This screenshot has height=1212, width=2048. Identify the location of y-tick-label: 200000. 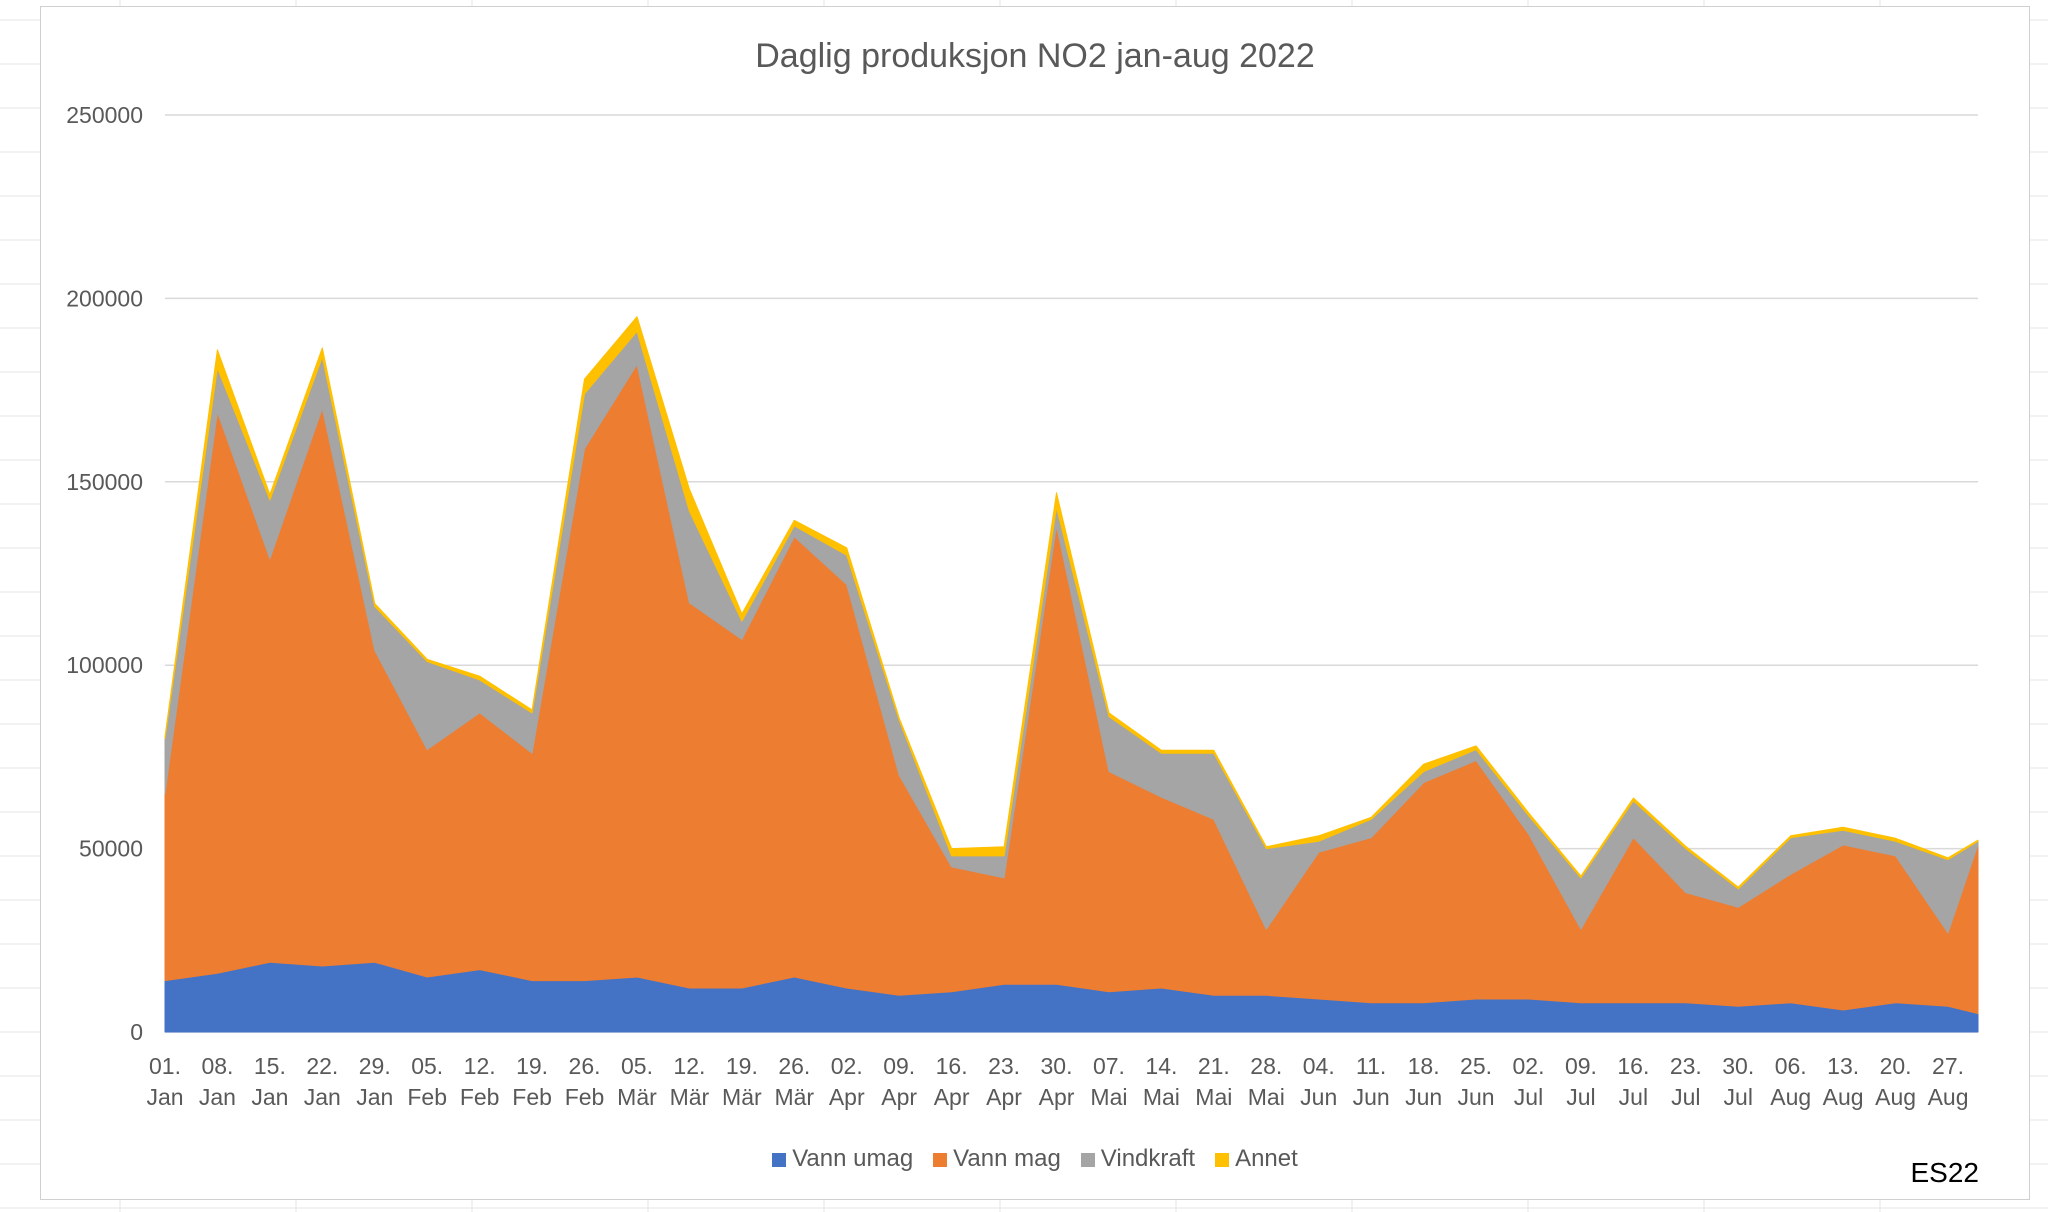
(104, 298).